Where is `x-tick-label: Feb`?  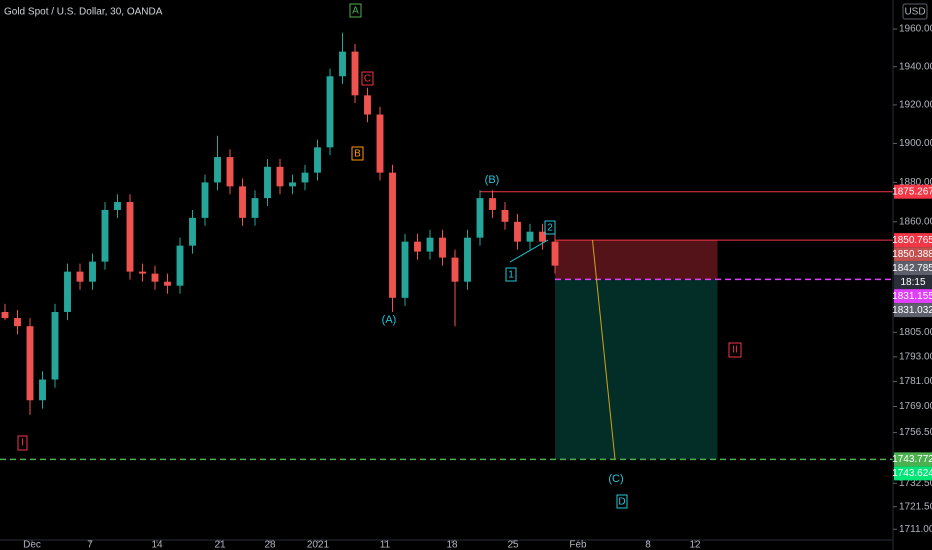 x-tick-label: Feb is located at coordinates (578, 545).